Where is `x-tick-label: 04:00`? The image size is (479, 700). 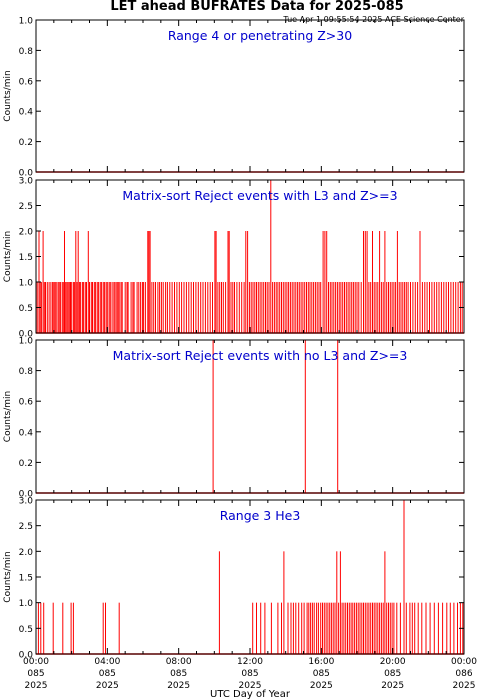 x-tick-label: 04:00 is located at coordinates (107, 662).